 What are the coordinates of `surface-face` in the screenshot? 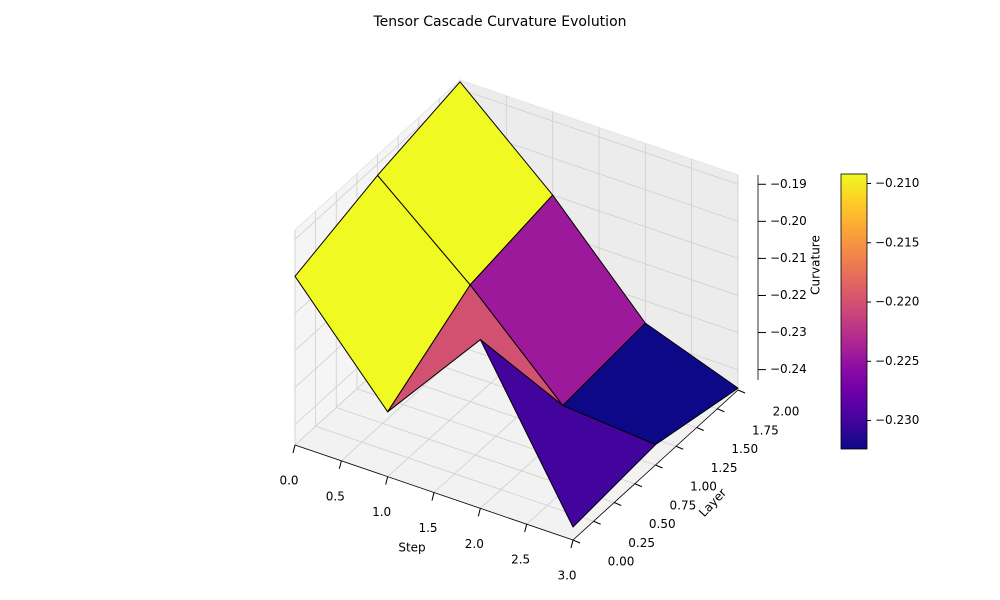 It's located at (567, 433).